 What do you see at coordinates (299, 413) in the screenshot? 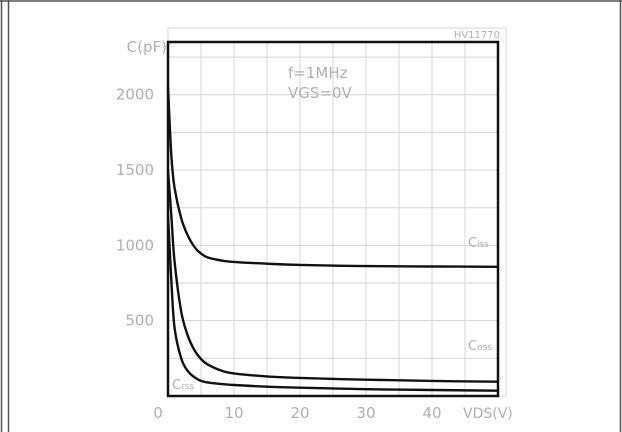
I see `x-tick-label: 20` at bounding box center [299, 413].